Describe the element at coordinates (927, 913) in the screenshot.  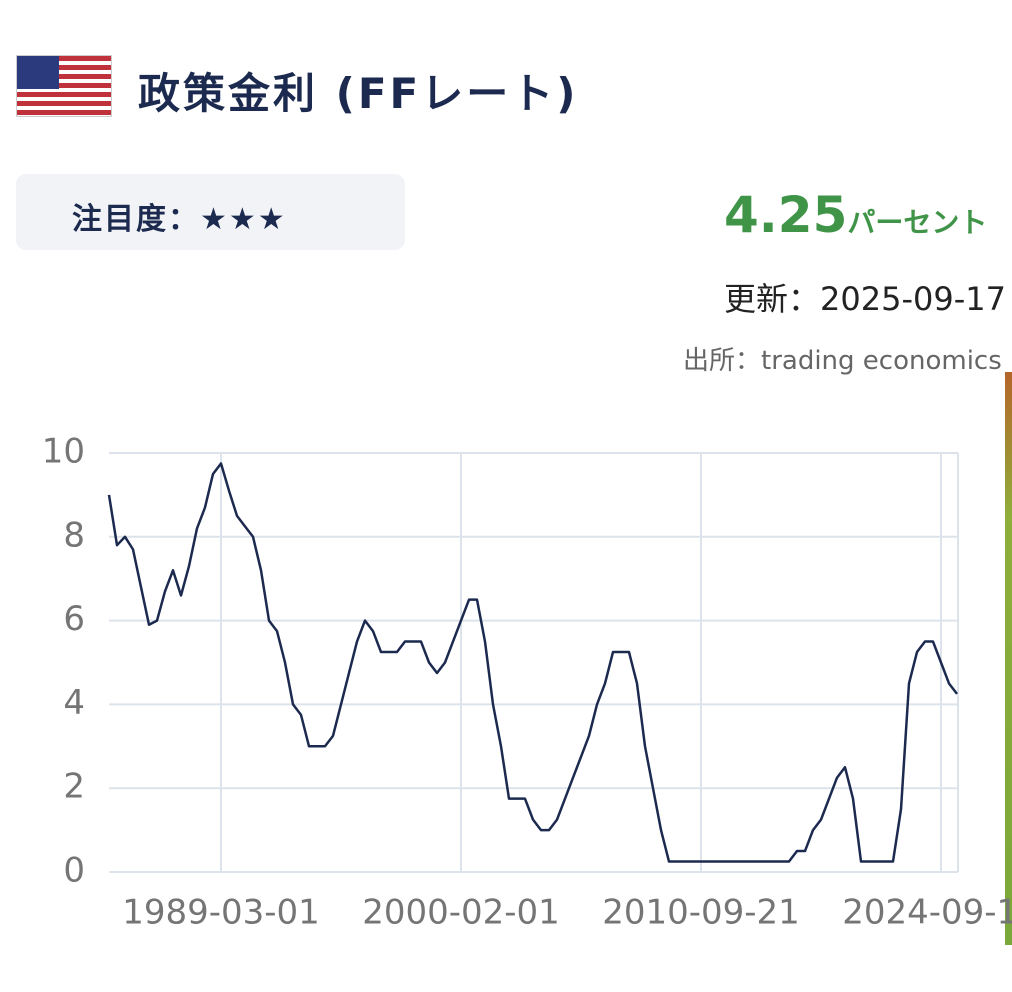
I see `x-tick-label: 2024-09-18` at that location.